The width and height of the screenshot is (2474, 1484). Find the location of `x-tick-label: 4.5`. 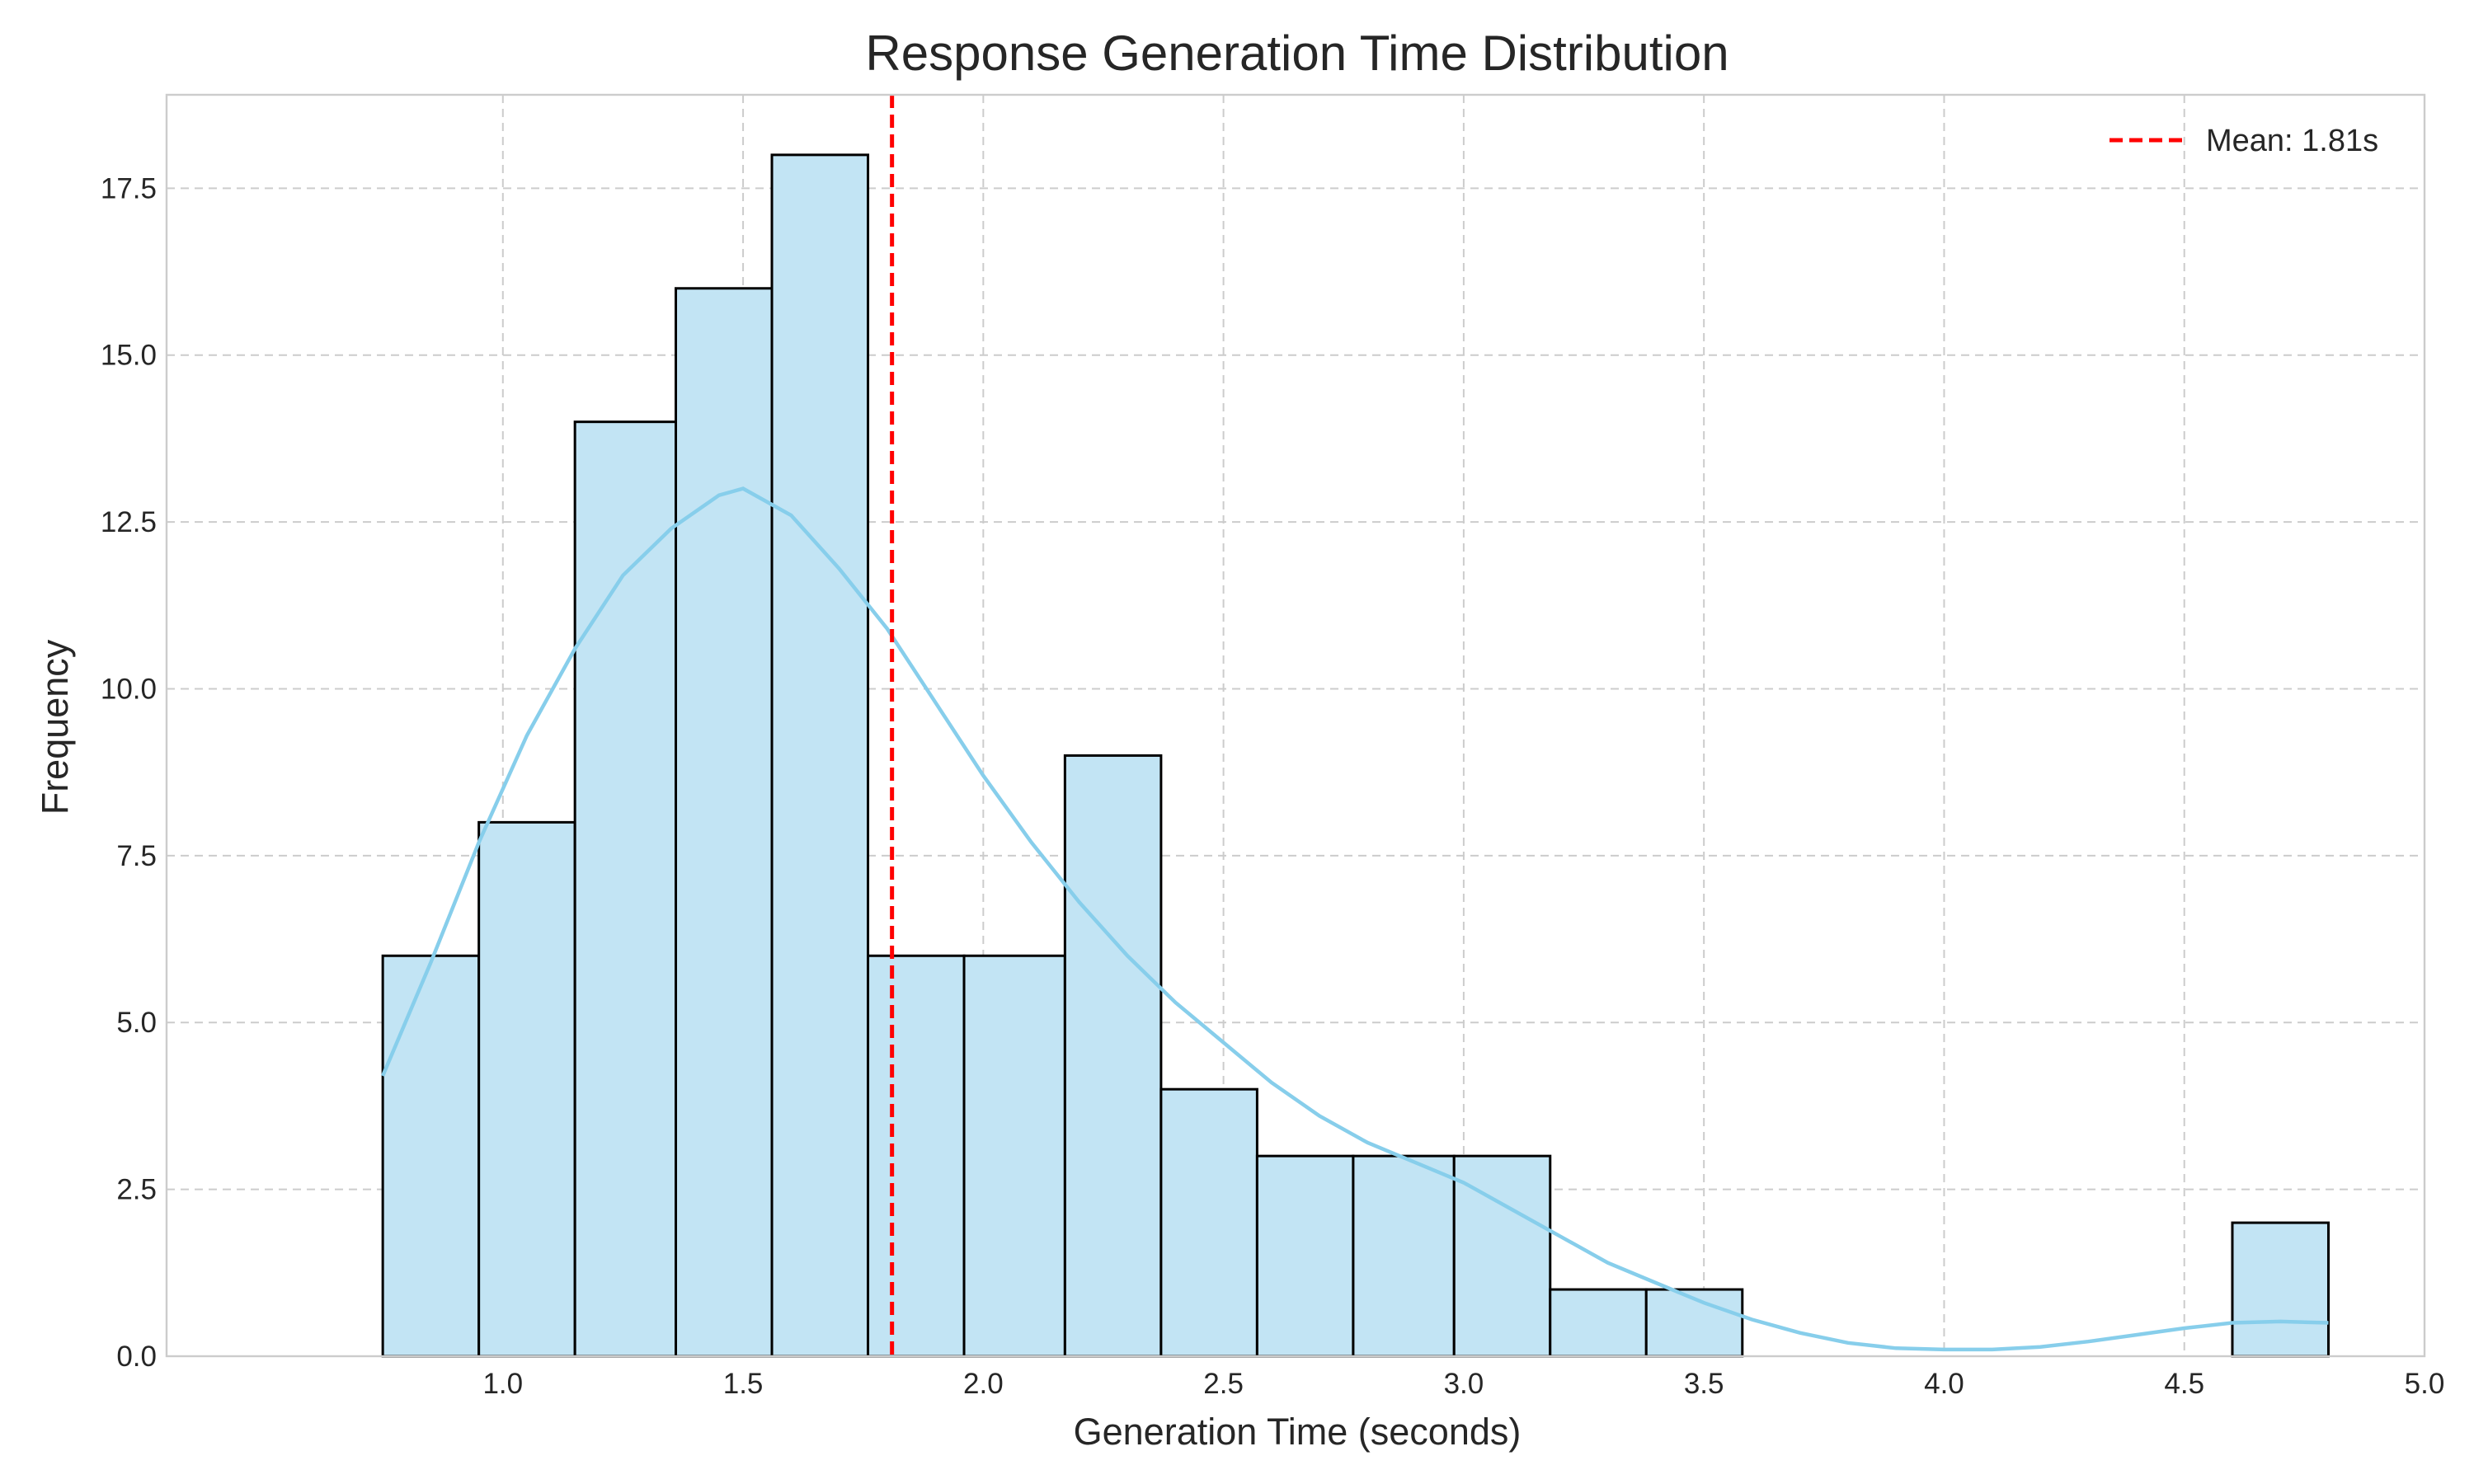

x-tick-label: 4.5 is located at coordinates (2184, 1384).